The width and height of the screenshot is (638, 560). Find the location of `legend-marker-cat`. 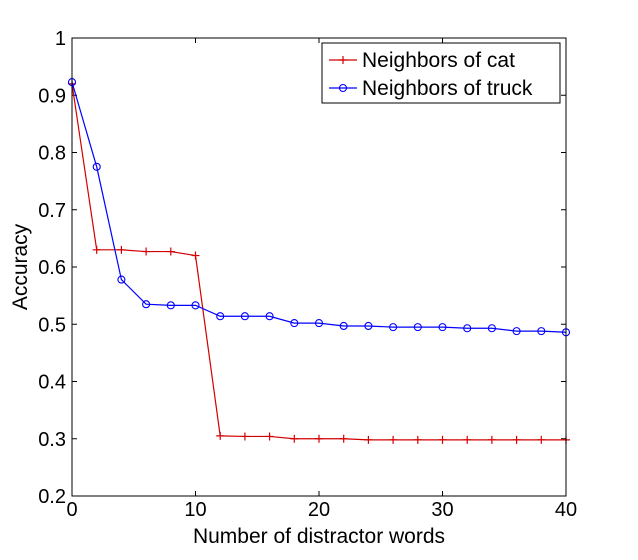

legend-marker-cat is located at coordinates (343, 60).